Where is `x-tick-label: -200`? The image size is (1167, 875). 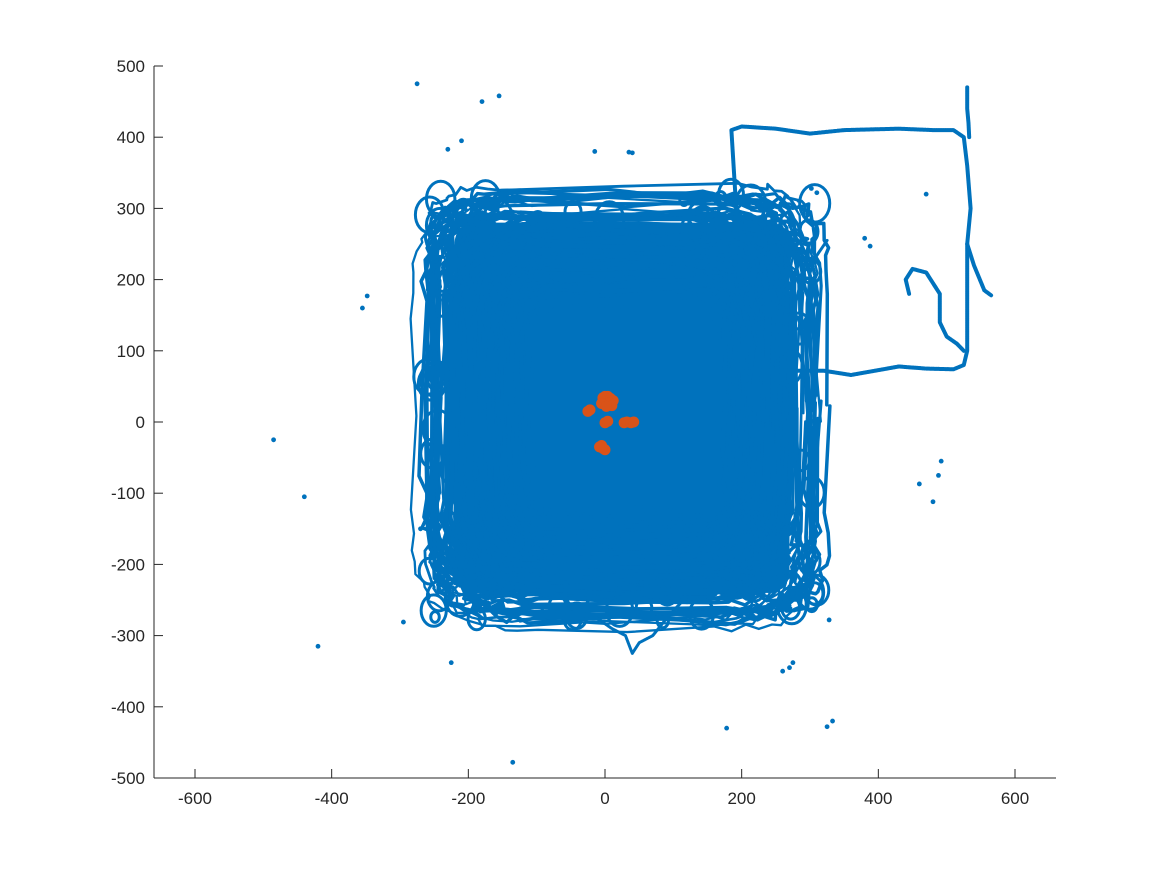
x-tick-label: -200 is located at coordinates (468, 798).